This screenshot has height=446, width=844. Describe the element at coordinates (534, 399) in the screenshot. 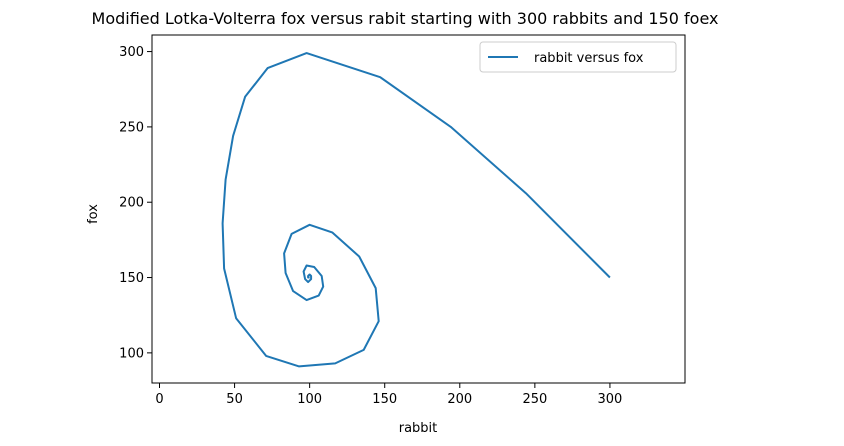

I see `x-tick-label: 250` at that location.